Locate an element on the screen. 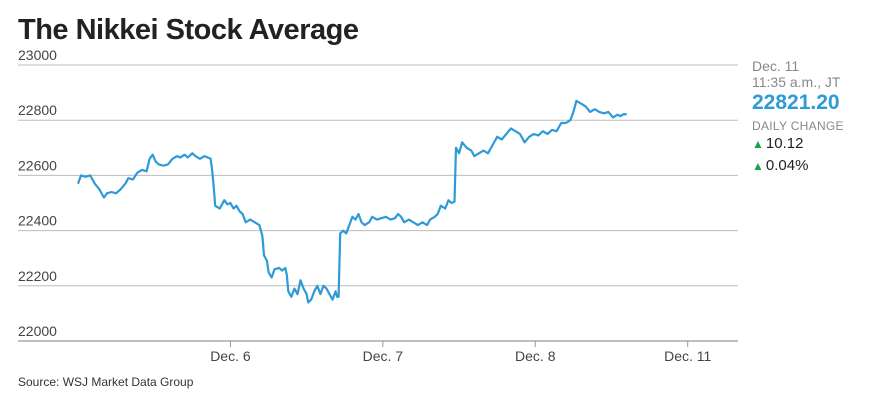 This screenshot has height=406, width=873. x-tick-label: Dec. 8 is located at coordinates (535, 356).